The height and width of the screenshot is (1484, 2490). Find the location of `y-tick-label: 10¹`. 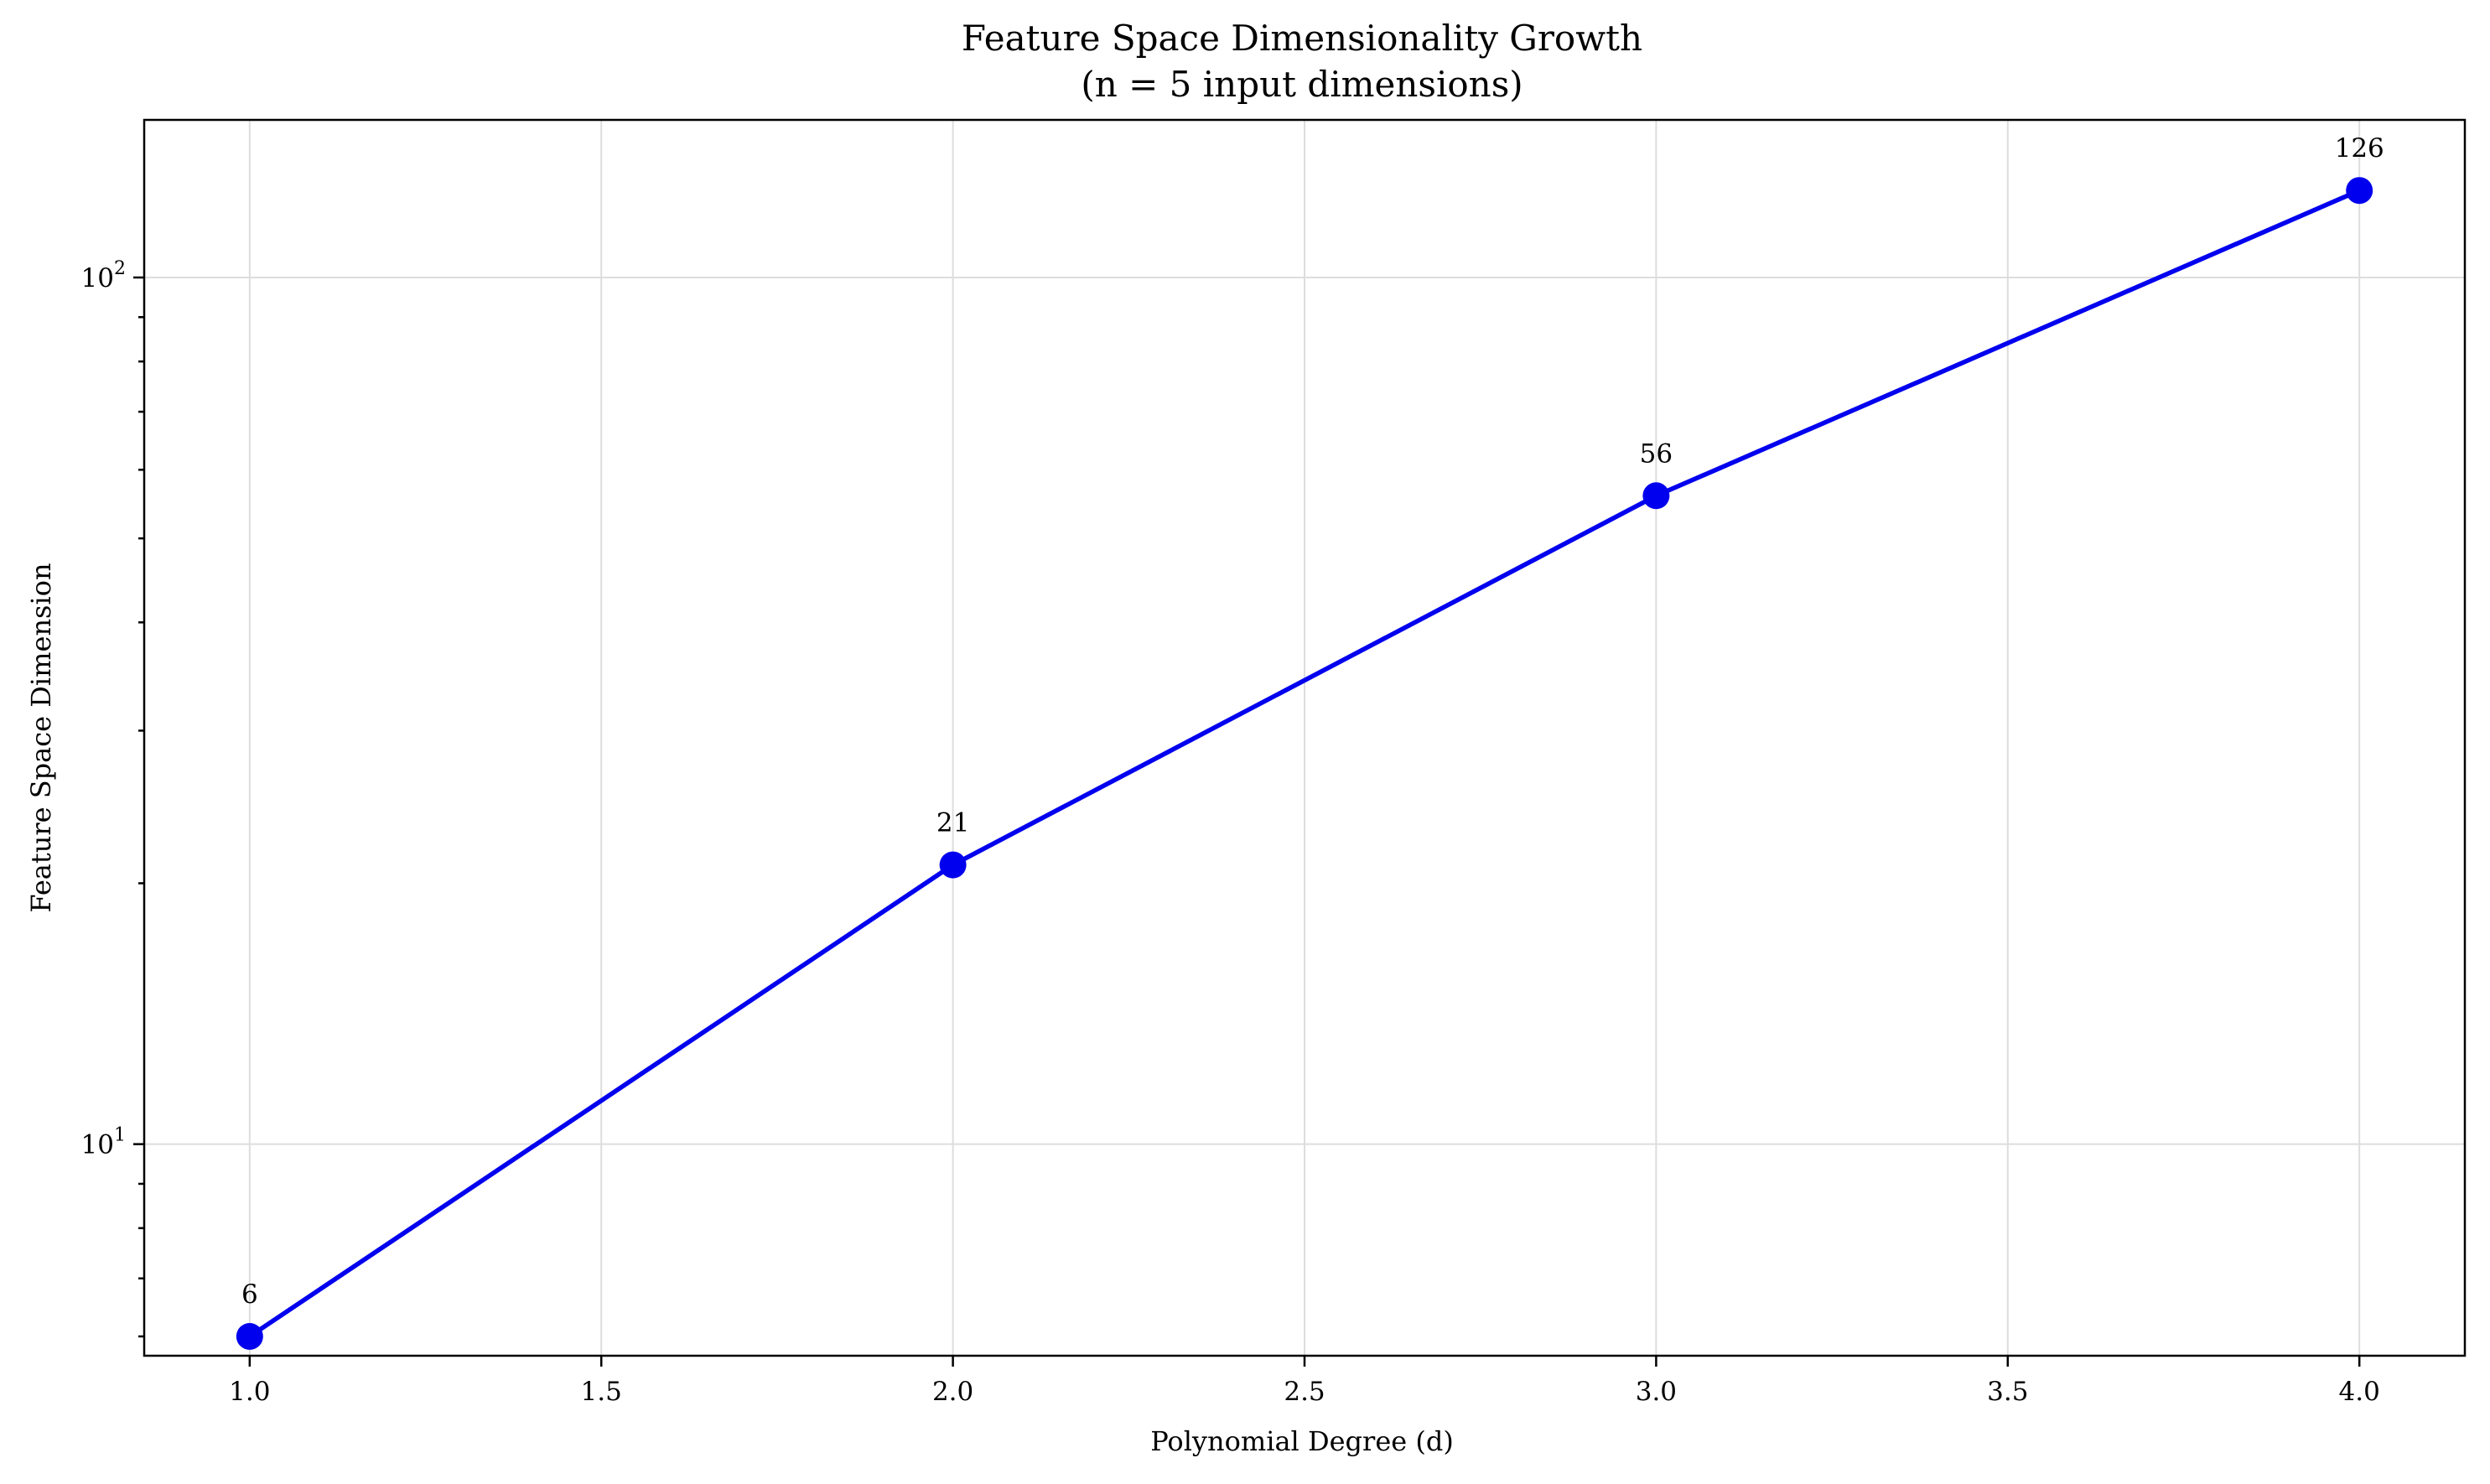

y-tick-label: 10¹ is located at coordinates (103, 1142).